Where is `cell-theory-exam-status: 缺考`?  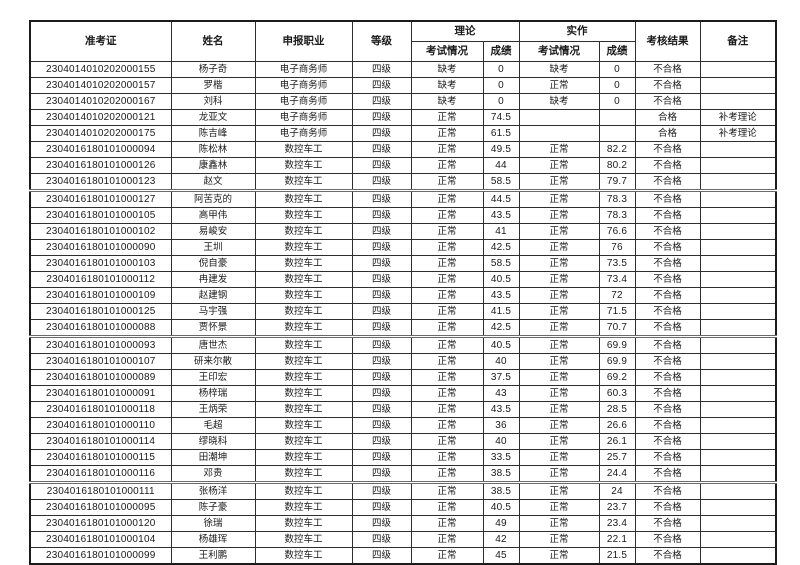 cell-theory-exam-status: 缺考 is located at coordinates (447, 69).